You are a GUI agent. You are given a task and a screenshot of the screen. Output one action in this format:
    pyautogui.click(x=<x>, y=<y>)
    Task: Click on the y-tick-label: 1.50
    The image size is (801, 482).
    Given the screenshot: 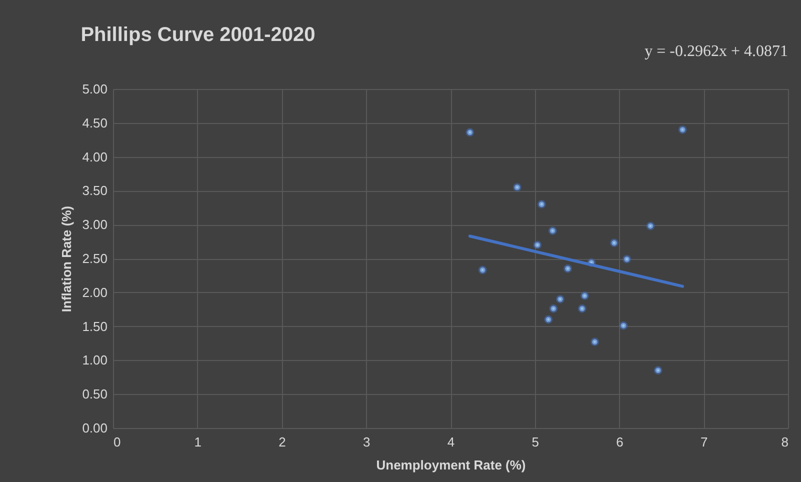 What is the action you would take?
    pyautogui.click(x=95, y=326)
    